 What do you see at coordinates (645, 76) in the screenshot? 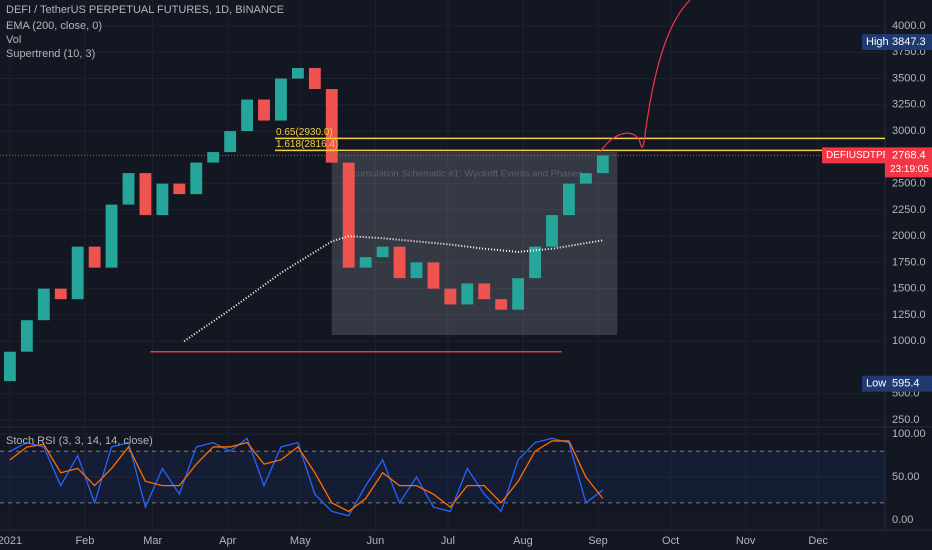
I see `projection-curve` at bounding box center [645, 76].